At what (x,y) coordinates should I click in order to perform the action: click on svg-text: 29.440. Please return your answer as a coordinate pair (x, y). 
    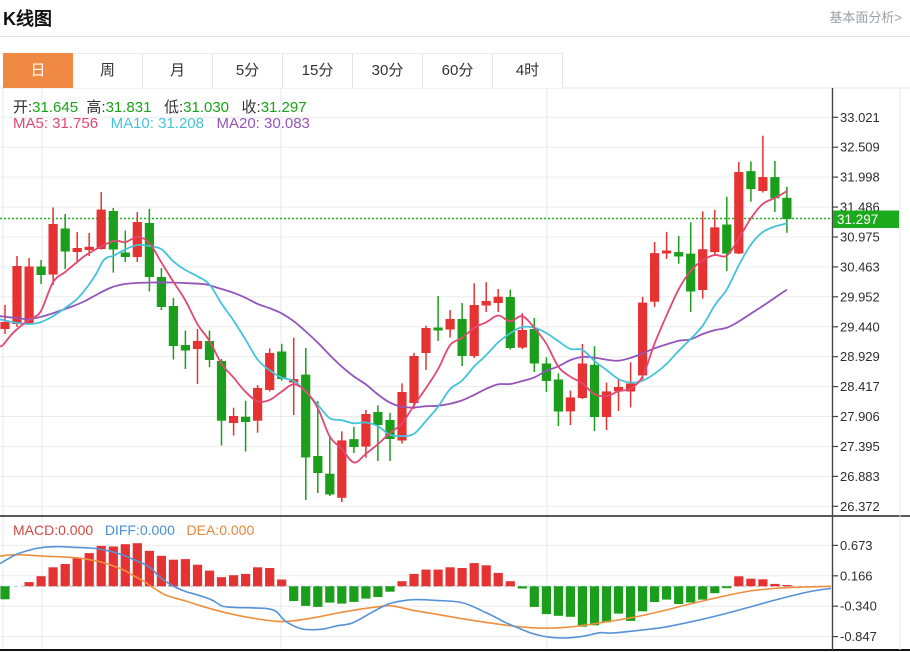
    Looking at the image, I should click on (860, 326).